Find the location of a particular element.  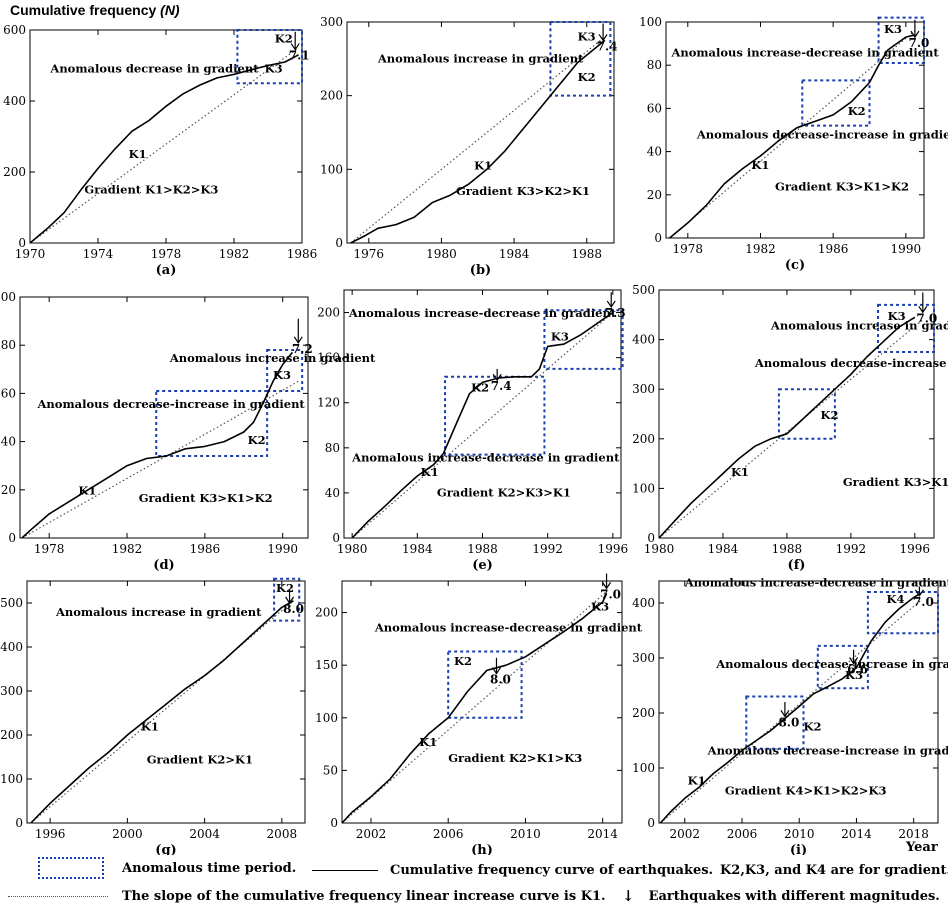

chart-annotation: Gradient K2>K1>K3 is located at coordinates (515, 758).